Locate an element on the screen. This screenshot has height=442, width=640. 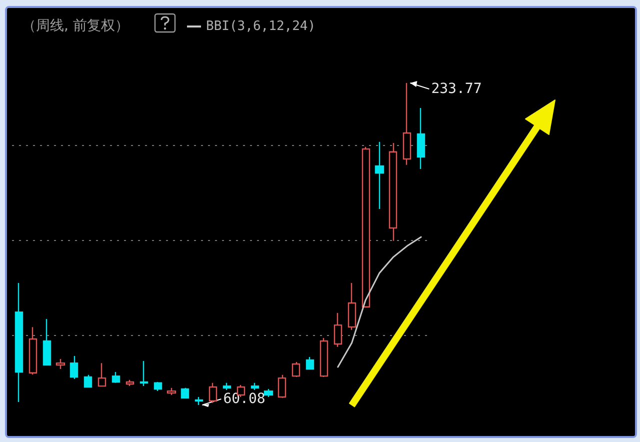
text: 233.77 is located at coordinates (456, 89).